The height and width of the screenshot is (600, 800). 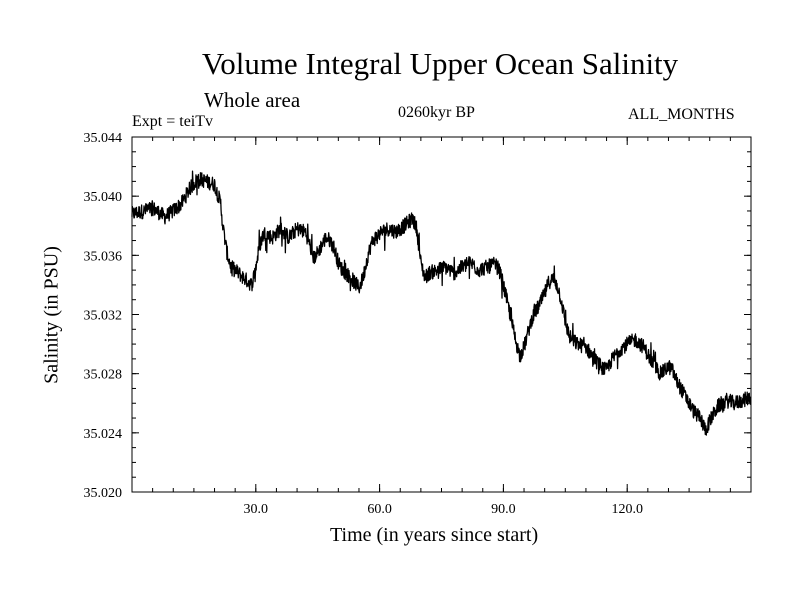 I want to click on y-tick-label: 35.032, so click(x=103, y=316).